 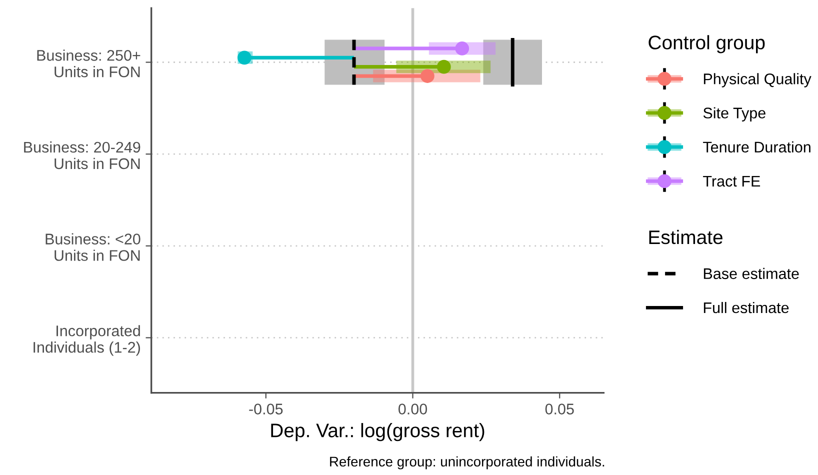 What do you see at coordinates (377, 432) in the screenshot?
I see `x-axis-title: Dep. Var.: log(gross rent)` at bounding box center [377, 432].